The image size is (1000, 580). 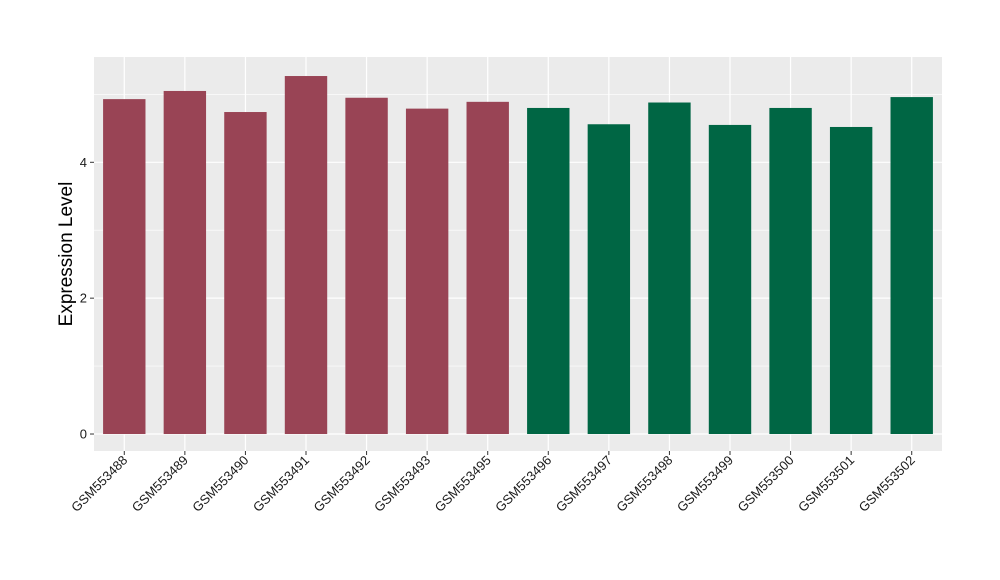 I want to click on x-tick-label: GSM553490, so click(x=220, y=484).